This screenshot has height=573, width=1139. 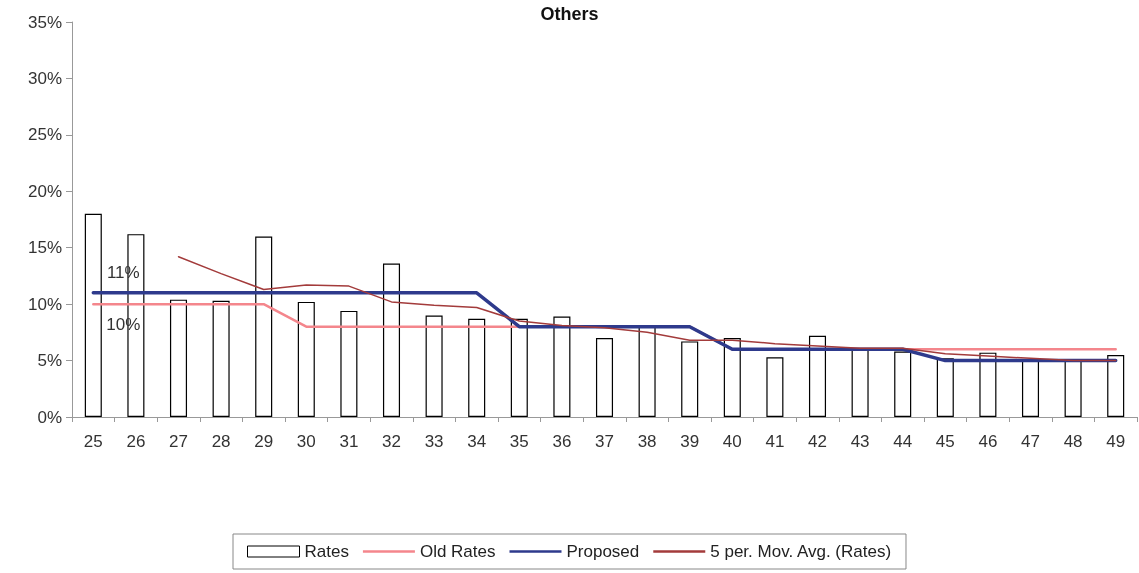 I want to click on chart-title: Others, so click(x=569, y=14).